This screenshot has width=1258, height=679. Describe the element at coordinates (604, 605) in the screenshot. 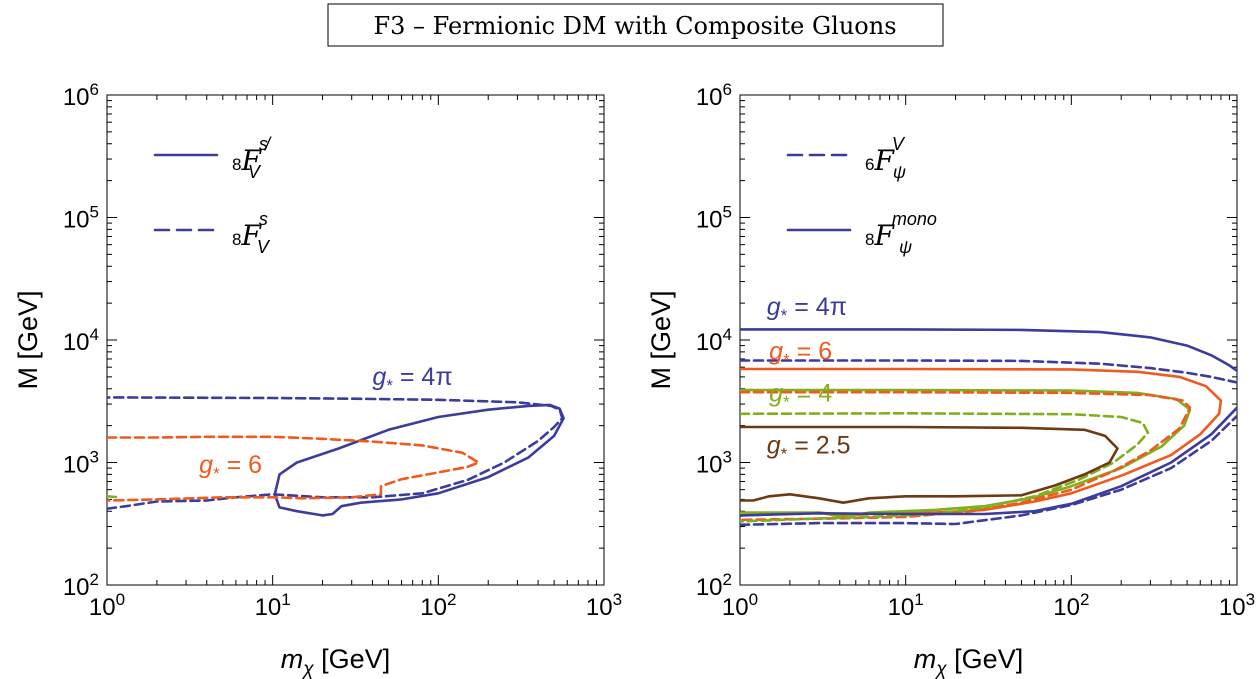

I see `x-tick-label: 10³` at that location.